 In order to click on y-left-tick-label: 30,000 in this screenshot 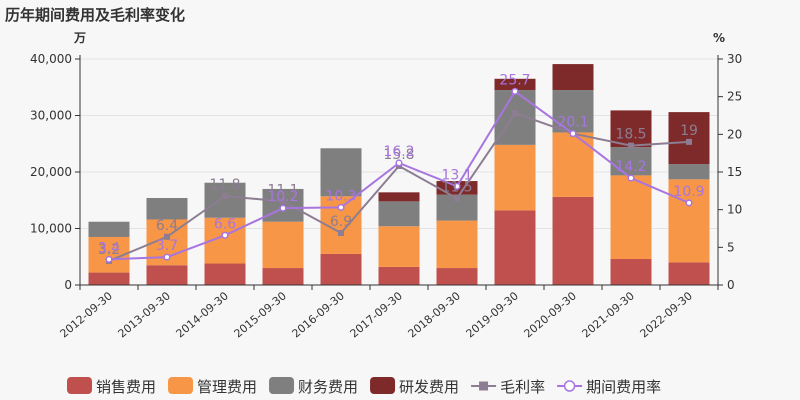, I will do `click(51, 116)`.